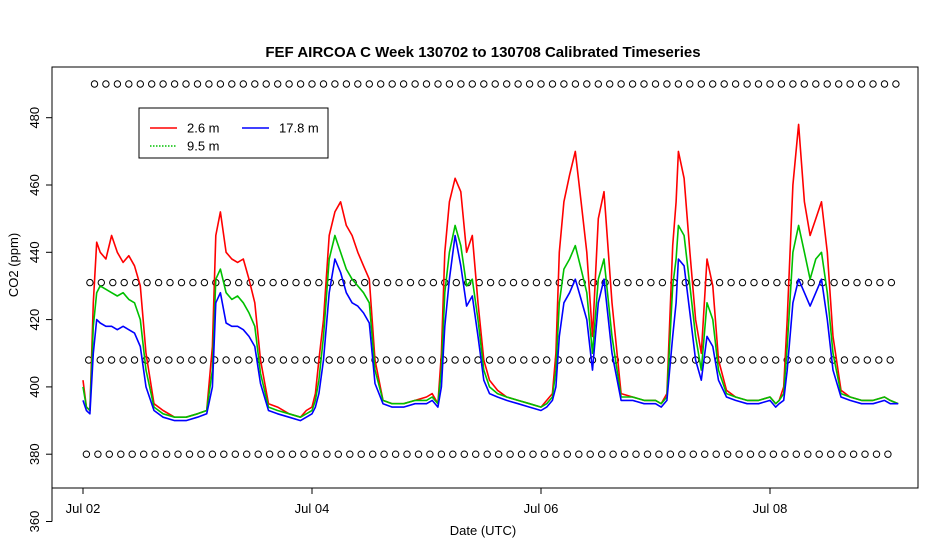 This screenshot has height=540, width=936. What do you see at coordinates (483, 530) in the screenshot?
I see `x-axis-label: Date (UTC)` at bounding box center [483, 530].